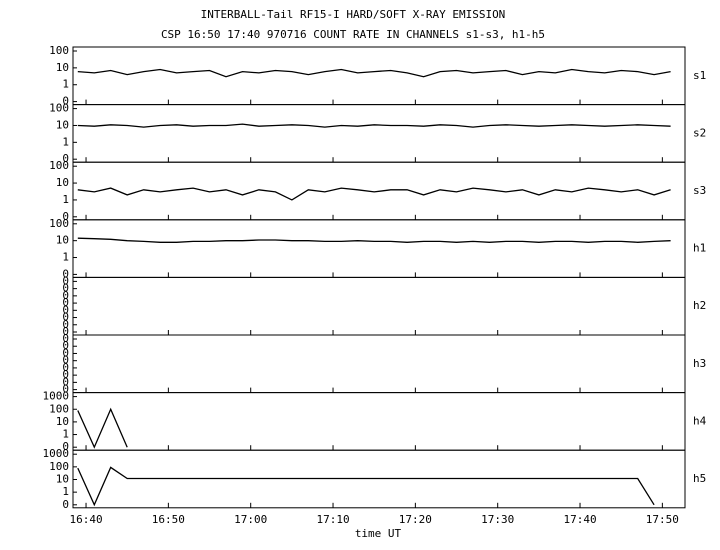 The height and width of the screenshot is (550, 720). What do you see at coordinates (699, 190) in the screenshot?
I see `channel-label: s3` at bounding box center [699, 190].